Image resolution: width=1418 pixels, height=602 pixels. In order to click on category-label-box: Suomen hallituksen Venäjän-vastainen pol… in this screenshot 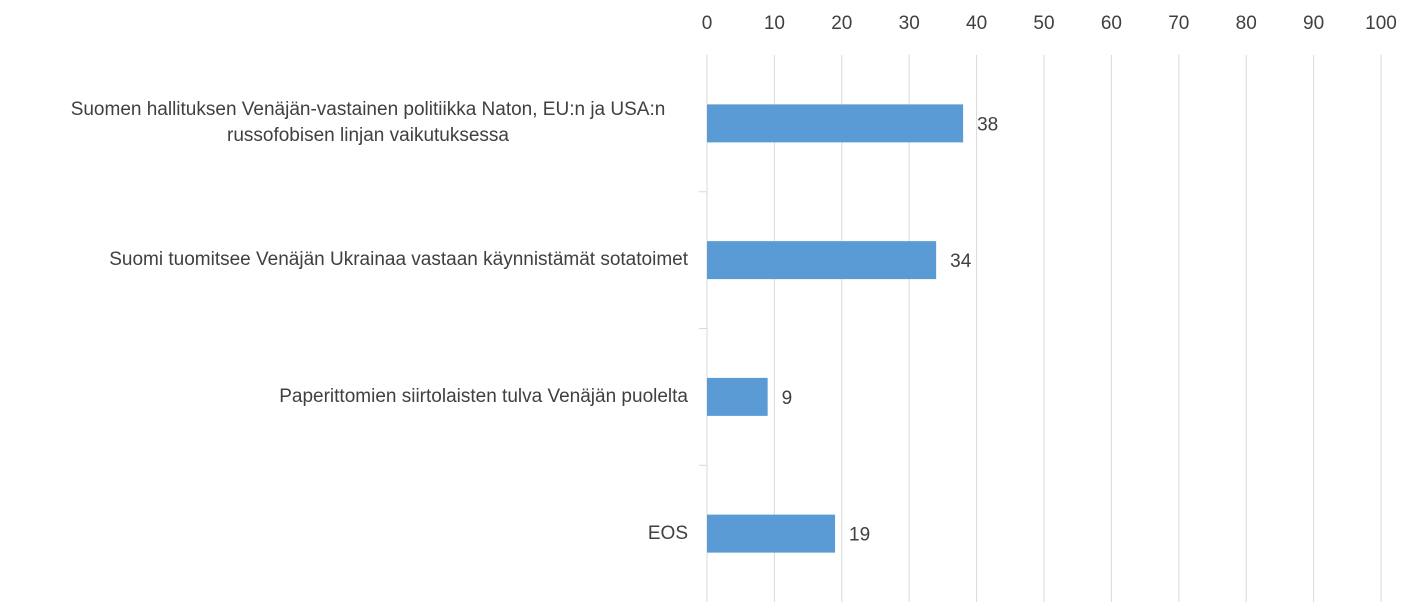, I will do `click(368, 123)`.